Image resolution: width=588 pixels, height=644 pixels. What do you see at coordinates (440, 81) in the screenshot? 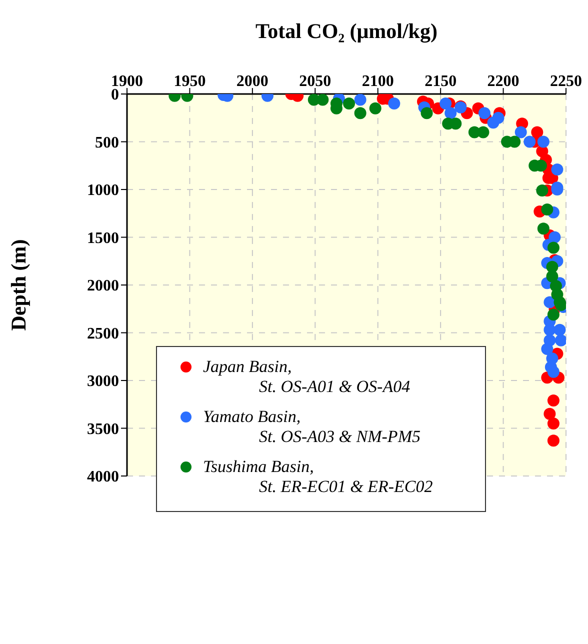
I see `x-tick-label: 2150` at bounding box center [440, 81].